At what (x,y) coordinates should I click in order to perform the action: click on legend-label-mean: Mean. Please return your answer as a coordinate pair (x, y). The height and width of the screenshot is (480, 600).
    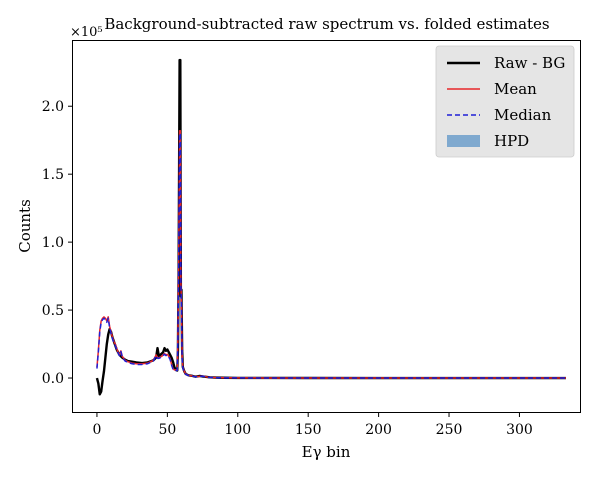
    Looking at the image, I should click on (515, 89).